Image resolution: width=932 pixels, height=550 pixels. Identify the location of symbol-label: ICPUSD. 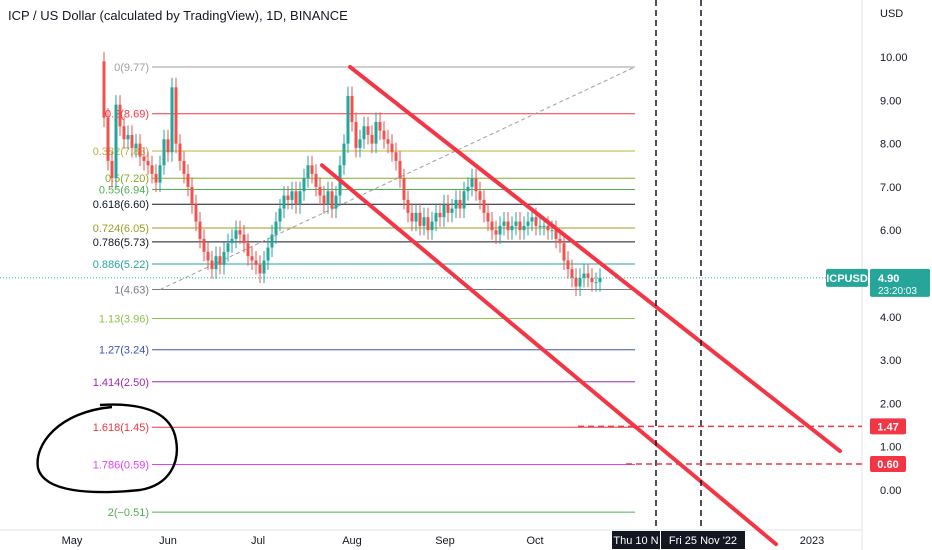
(847, 279).